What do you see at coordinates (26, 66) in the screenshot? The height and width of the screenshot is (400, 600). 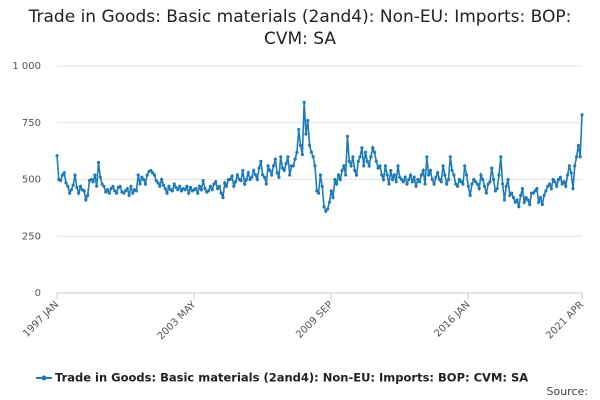 I see `y-tick-label: 1 000` at bounding box center [26, 66].